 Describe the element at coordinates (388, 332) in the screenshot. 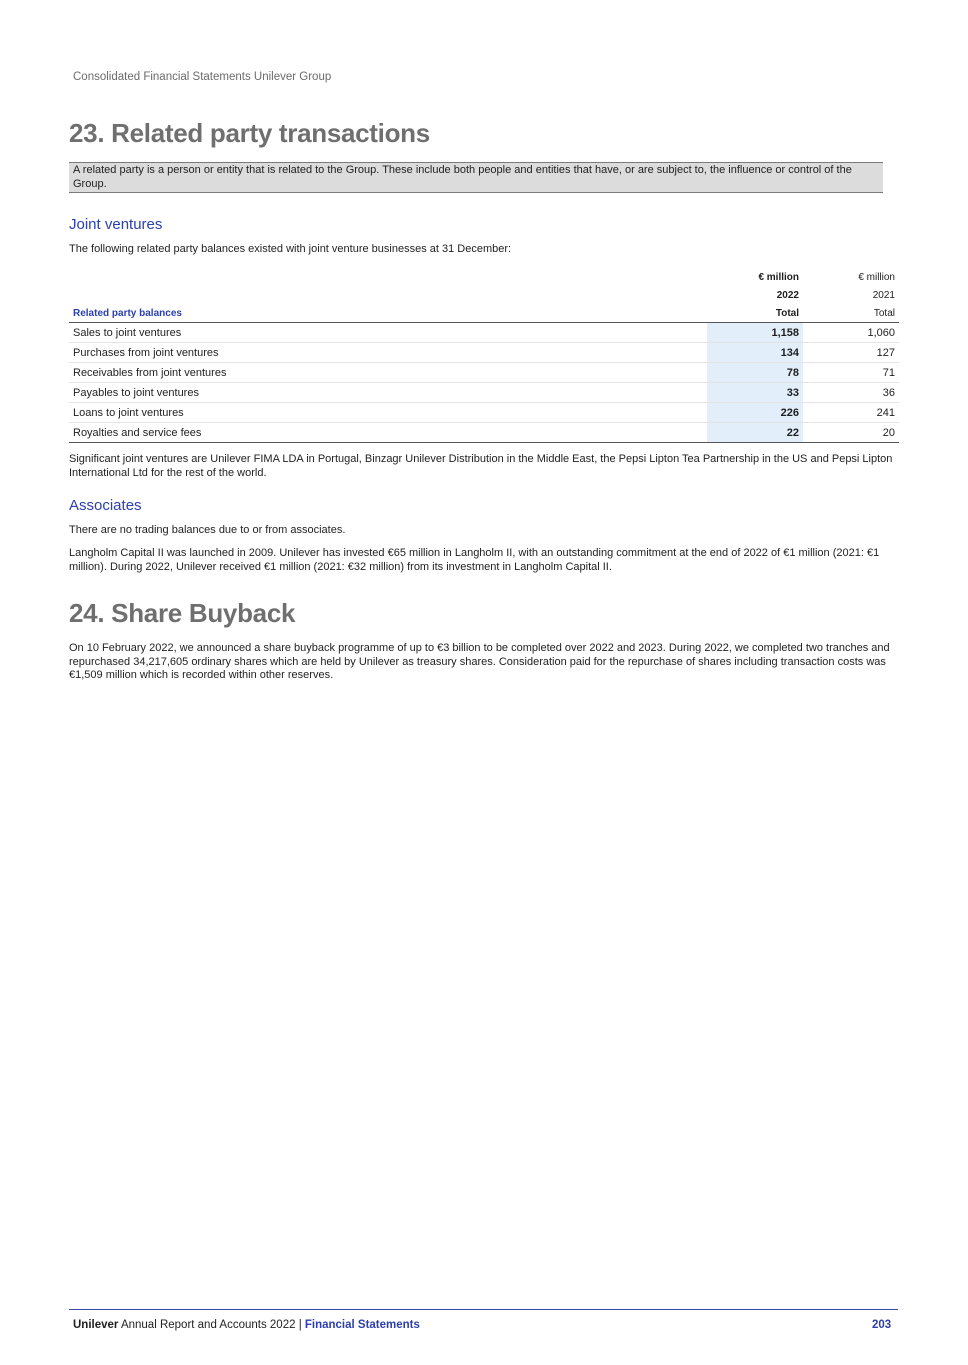

I see `row-label: Sales to joint ventures` at that location.